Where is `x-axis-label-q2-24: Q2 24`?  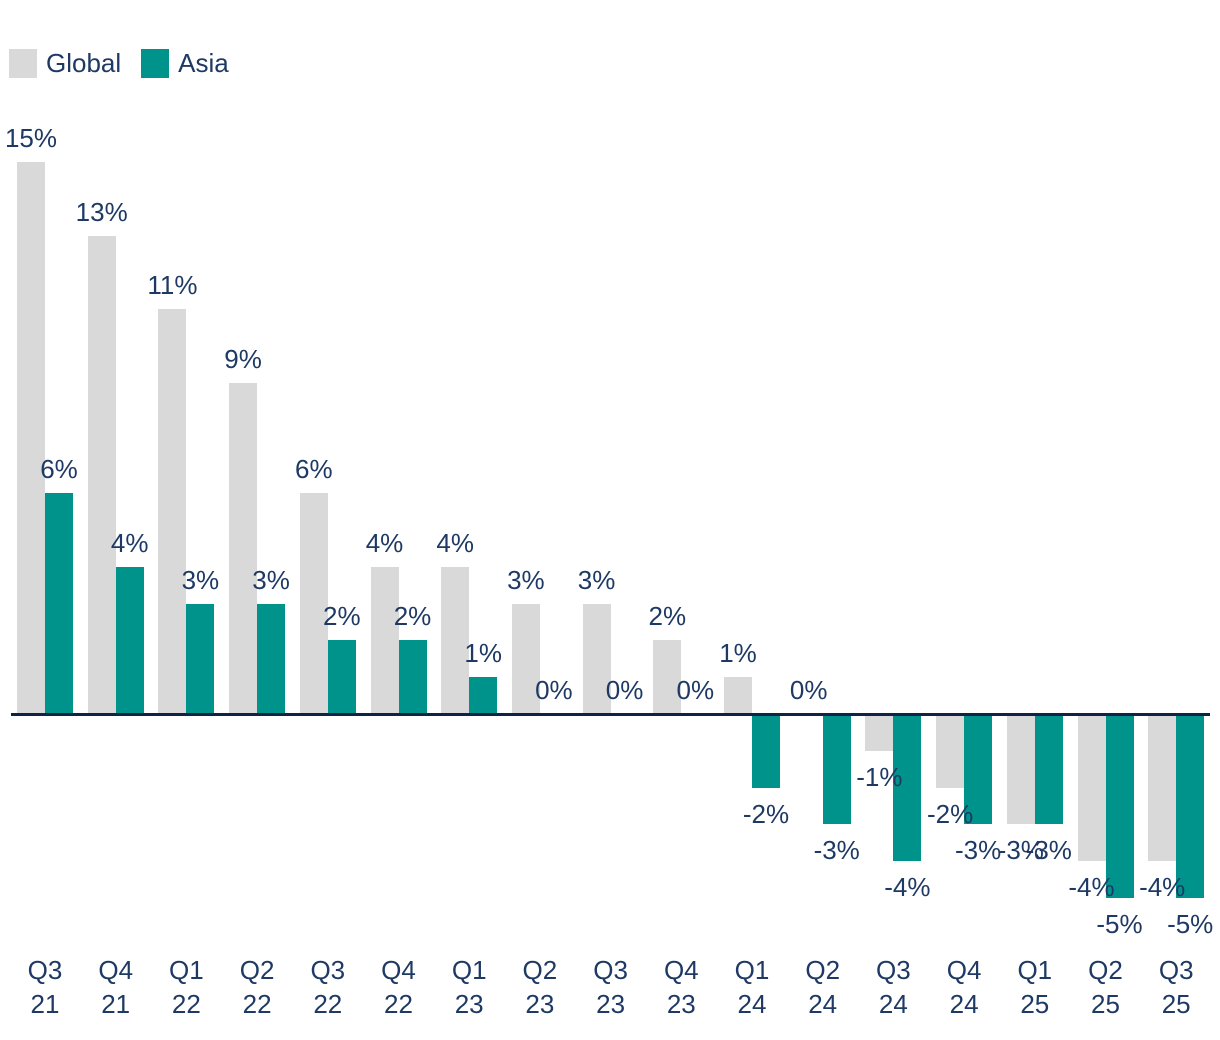 x-axis-label-q2-24: Q2 24 is located at coordinates (823, 987).